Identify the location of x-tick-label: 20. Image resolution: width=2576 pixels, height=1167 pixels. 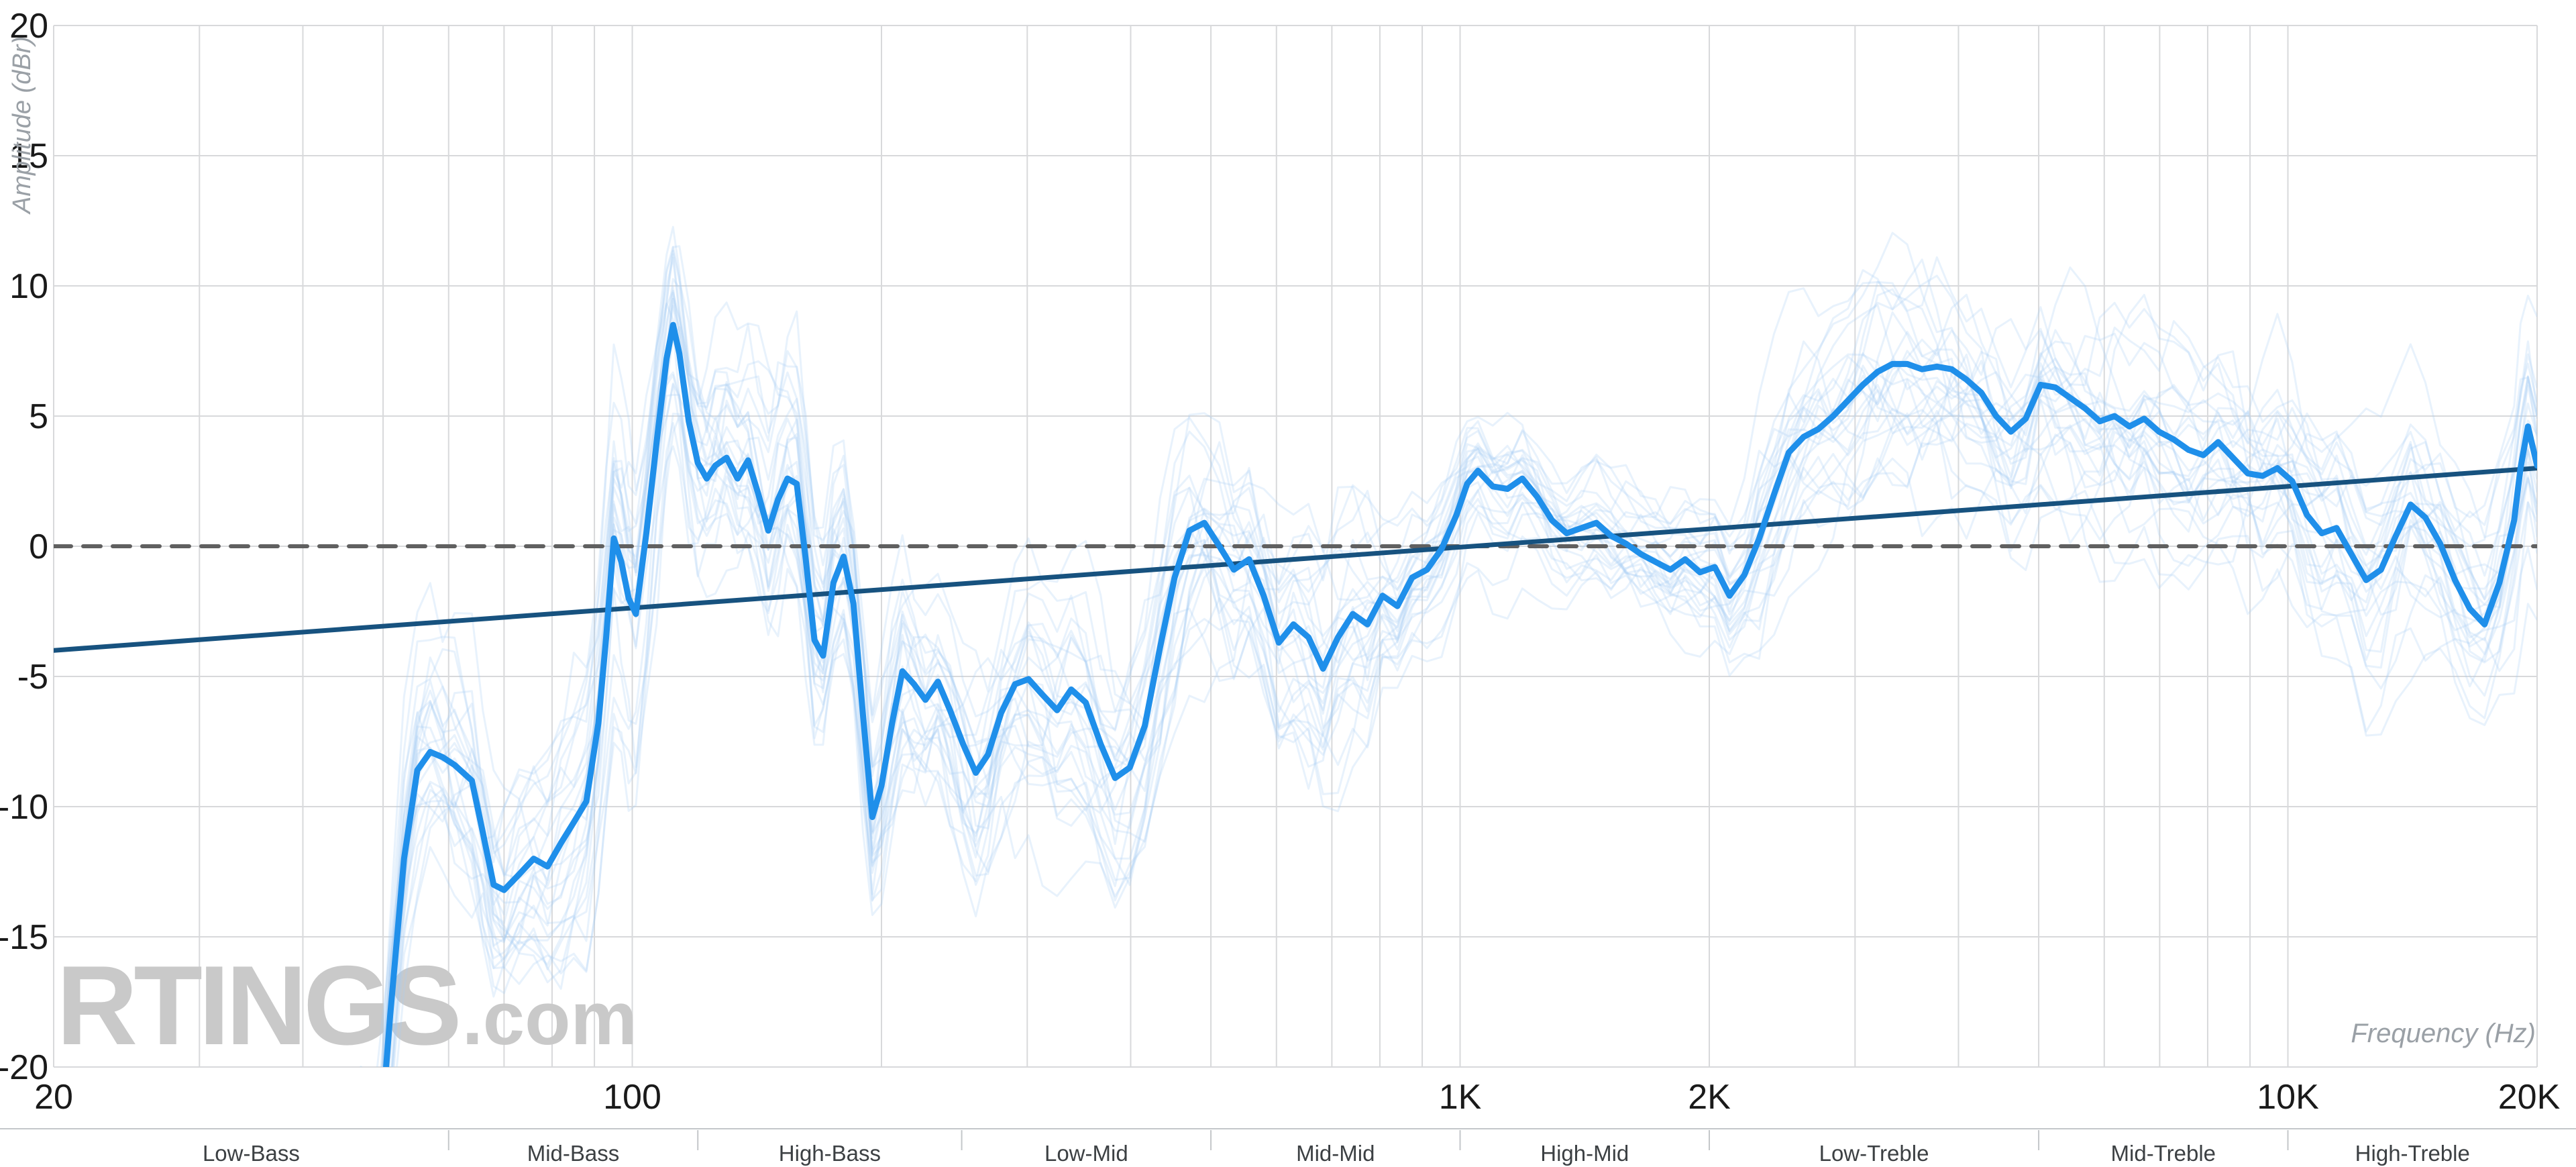
(53, 1097).